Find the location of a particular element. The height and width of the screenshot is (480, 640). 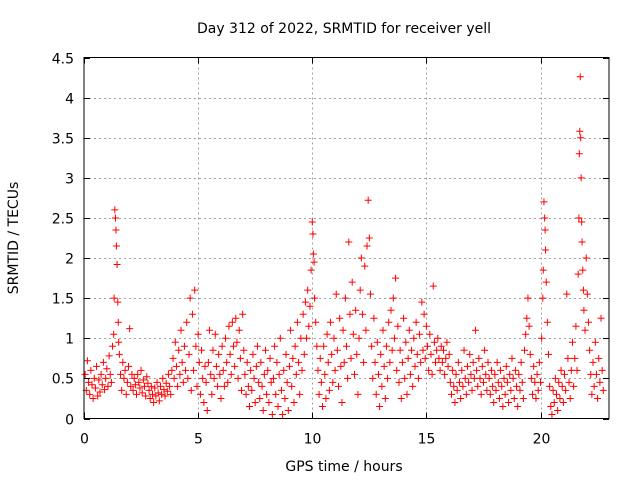

y-tick-label: 4 is located at coordinates (69, 100).